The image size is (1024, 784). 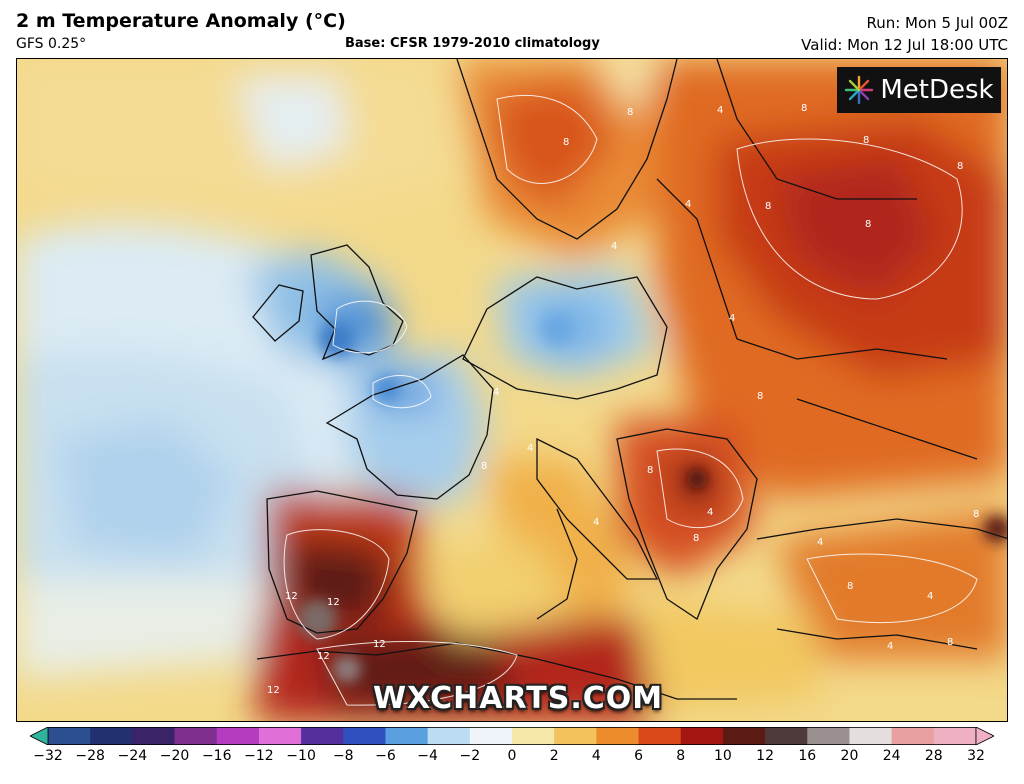 I want to click on metdesk-logo: MetDesk, so click(x=919, y=90).